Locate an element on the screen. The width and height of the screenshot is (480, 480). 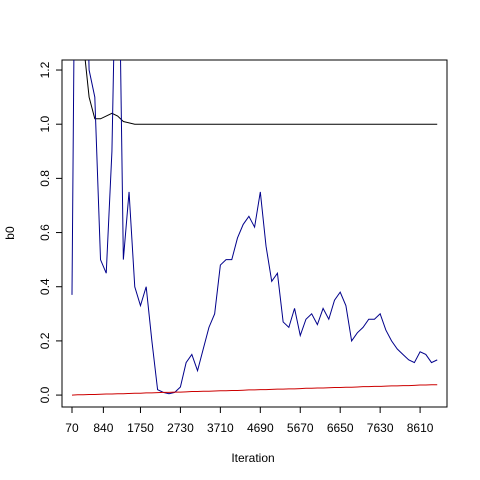
x-tick-label: 5670 is located at coordinates (300, 428).